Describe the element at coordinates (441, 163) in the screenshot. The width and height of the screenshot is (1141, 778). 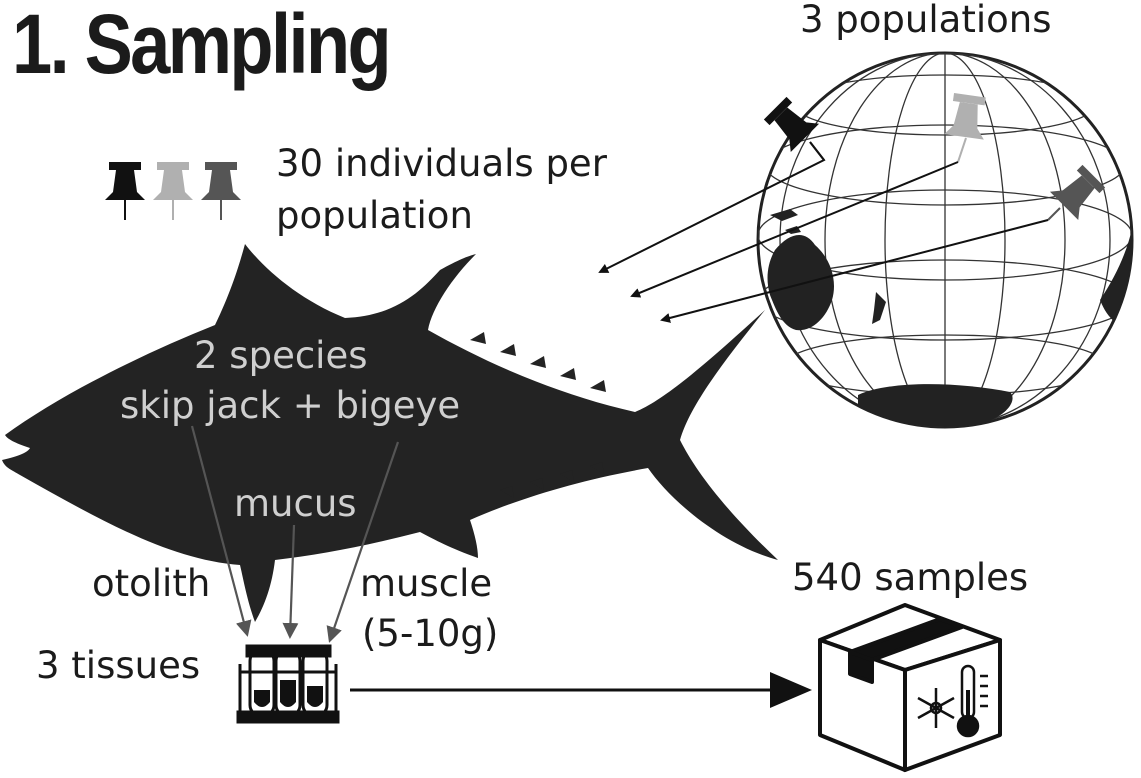
I see `individuals-label-line1: 30 individuals per` at that location.